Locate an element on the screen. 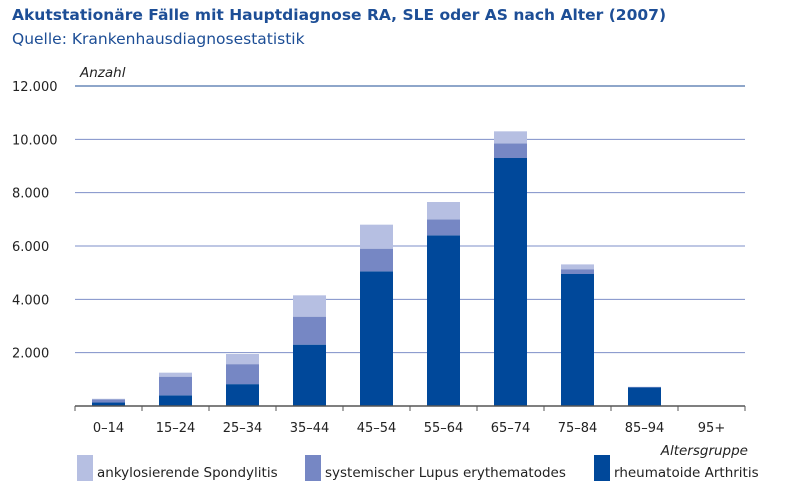 The height and width of the screenshot is (497, 786). y-tick-label: 12.000 is located at coordinates (35, 87).